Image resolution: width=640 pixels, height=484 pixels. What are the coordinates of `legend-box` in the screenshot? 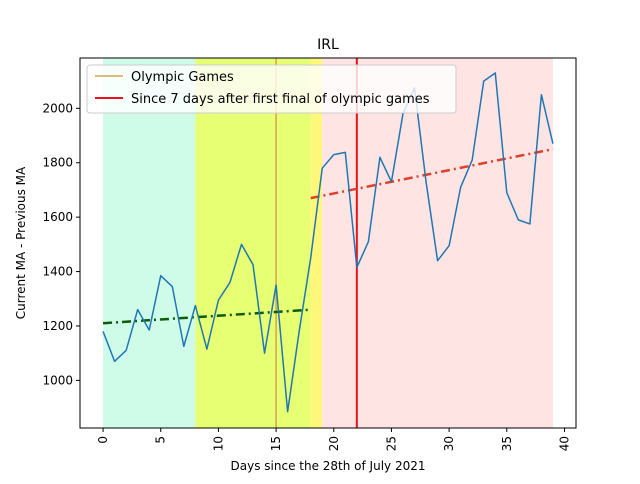 It's located at (271, 89).